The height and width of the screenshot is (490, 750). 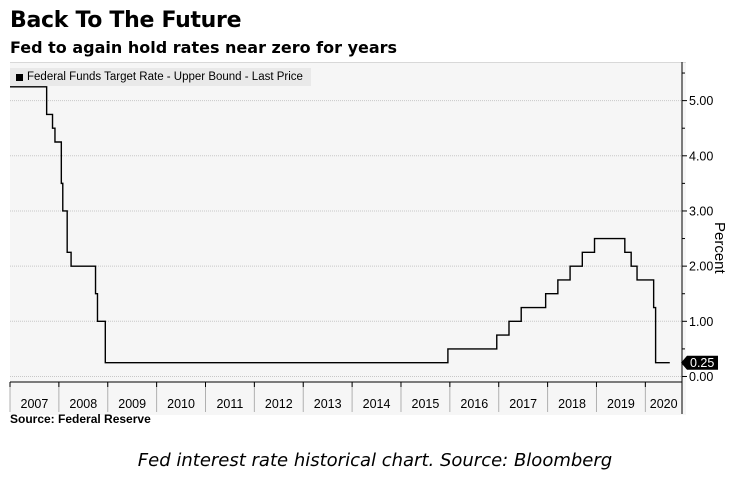 I want to click on chart-title: Back To The Future, so click(x=126, y=20).